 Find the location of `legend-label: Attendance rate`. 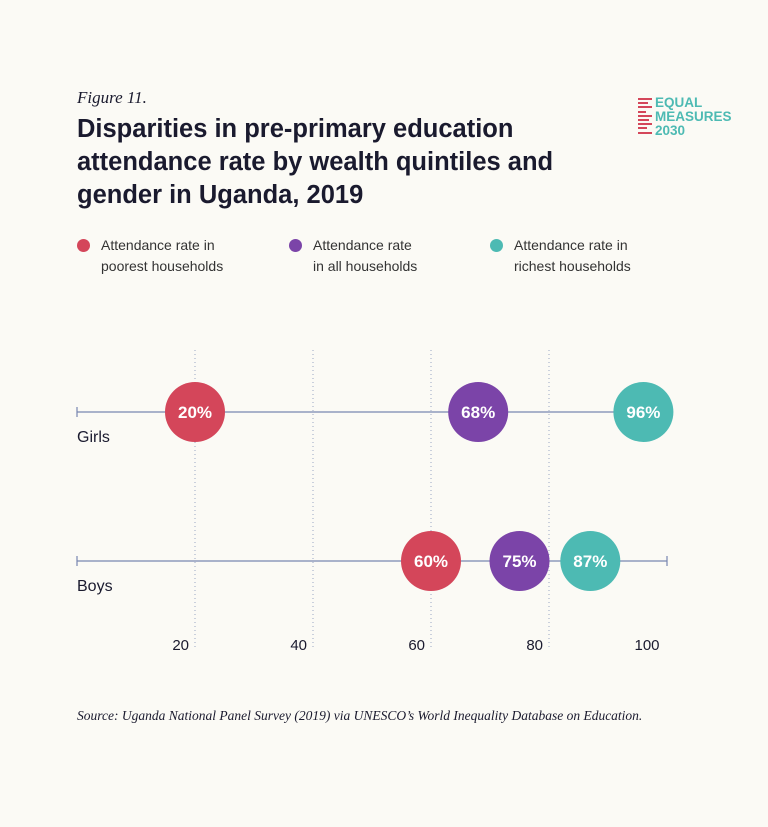

legend-label: Attendance rate is located at coordinates (362, 245).